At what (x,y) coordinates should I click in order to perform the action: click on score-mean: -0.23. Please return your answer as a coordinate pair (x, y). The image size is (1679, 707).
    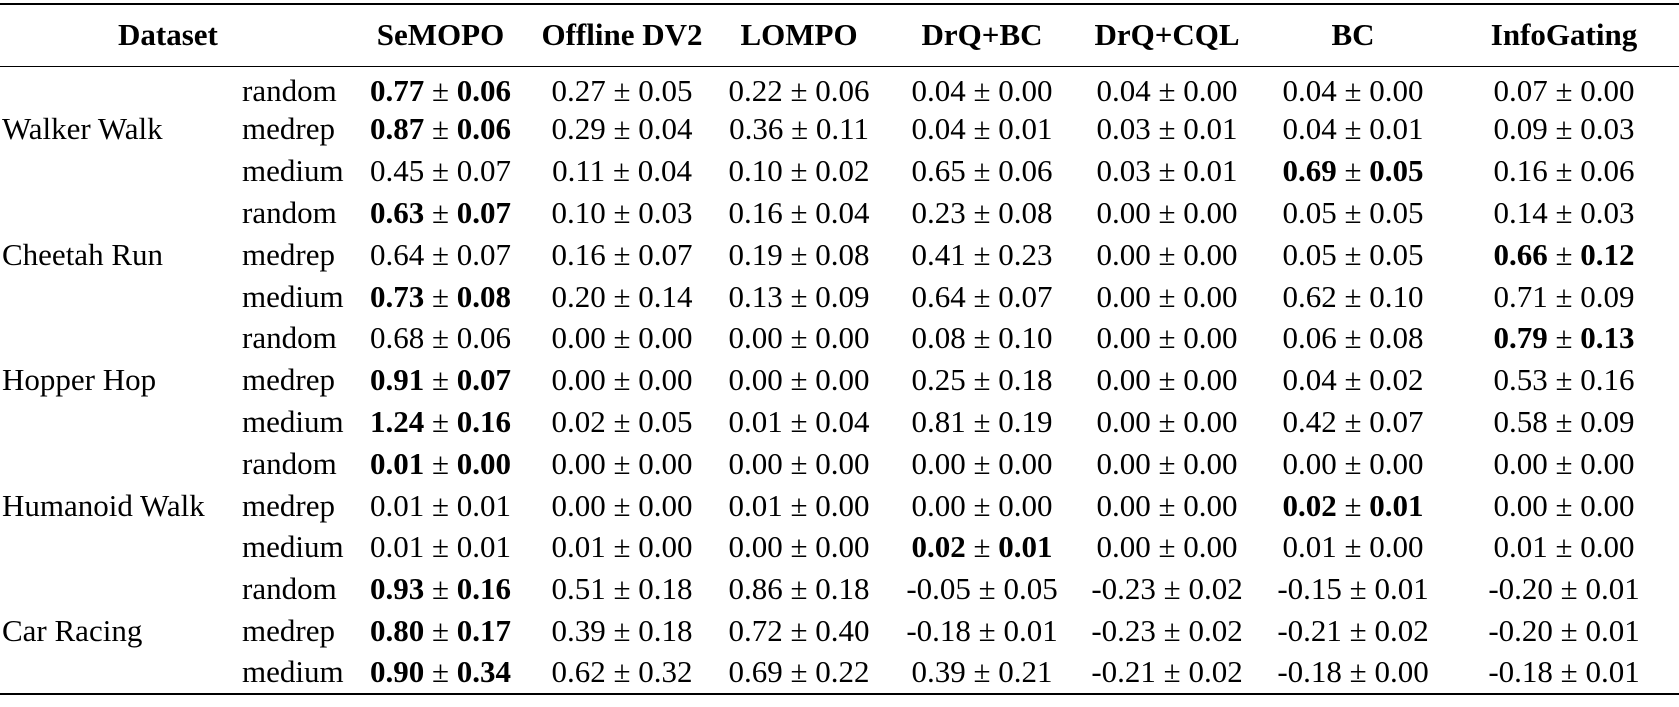
    Looking at the image, I should click on (1123, 630).